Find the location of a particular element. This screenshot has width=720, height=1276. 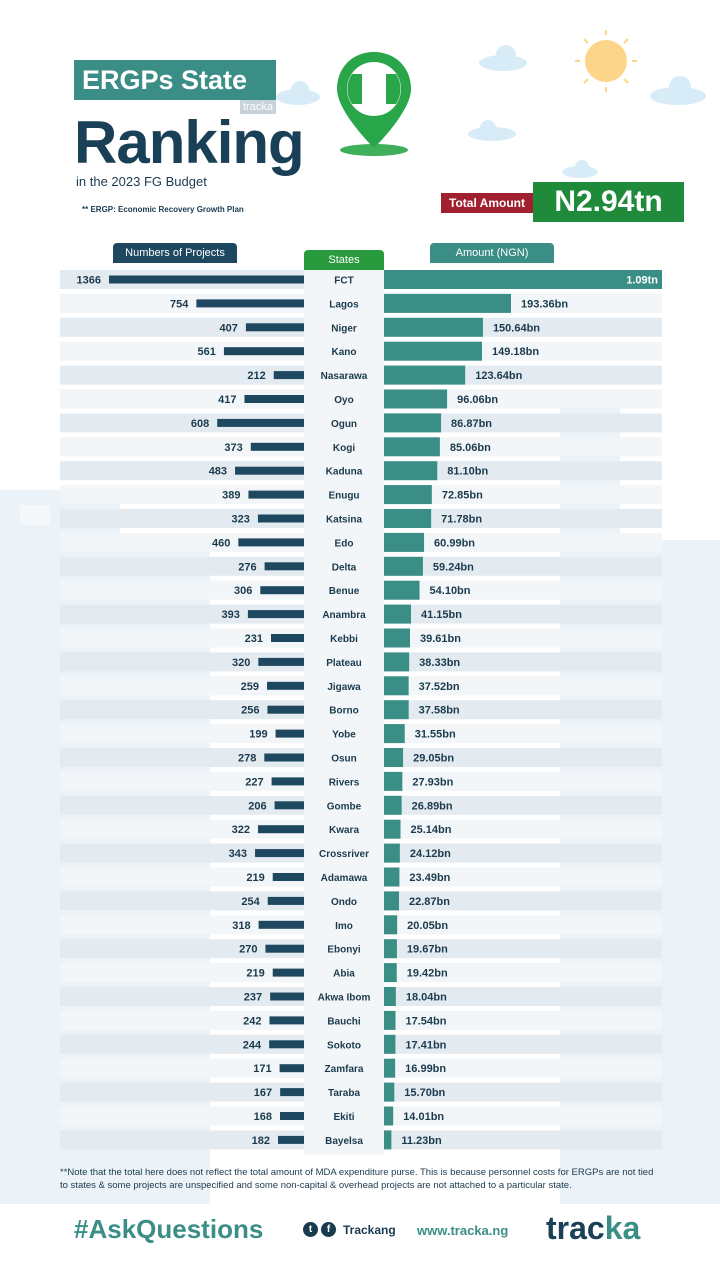

state-label: Plateau is located at coordinates (344, 663).